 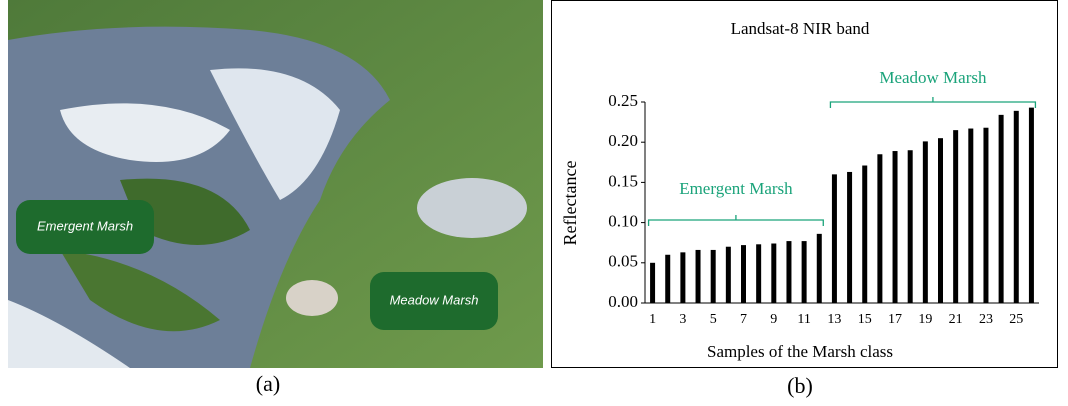 I want to click on photo-label: Meadow Marsh, so click(x=434, y=299).